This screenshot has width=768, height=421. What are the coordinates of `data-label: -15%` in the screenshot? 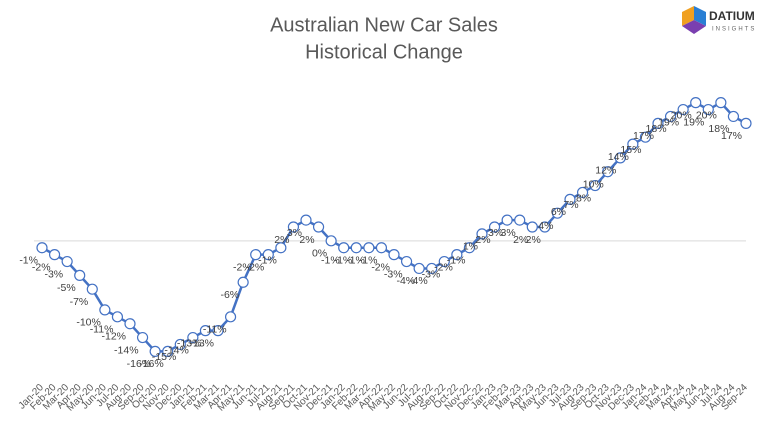 It's located at (164, 357).